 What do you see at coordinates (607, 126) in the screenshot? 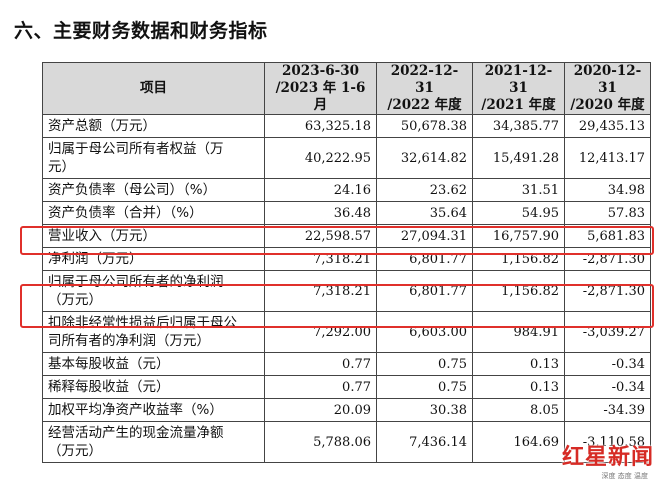
I see `cell-value: 29,435.13` at bounding box center [607, 126].